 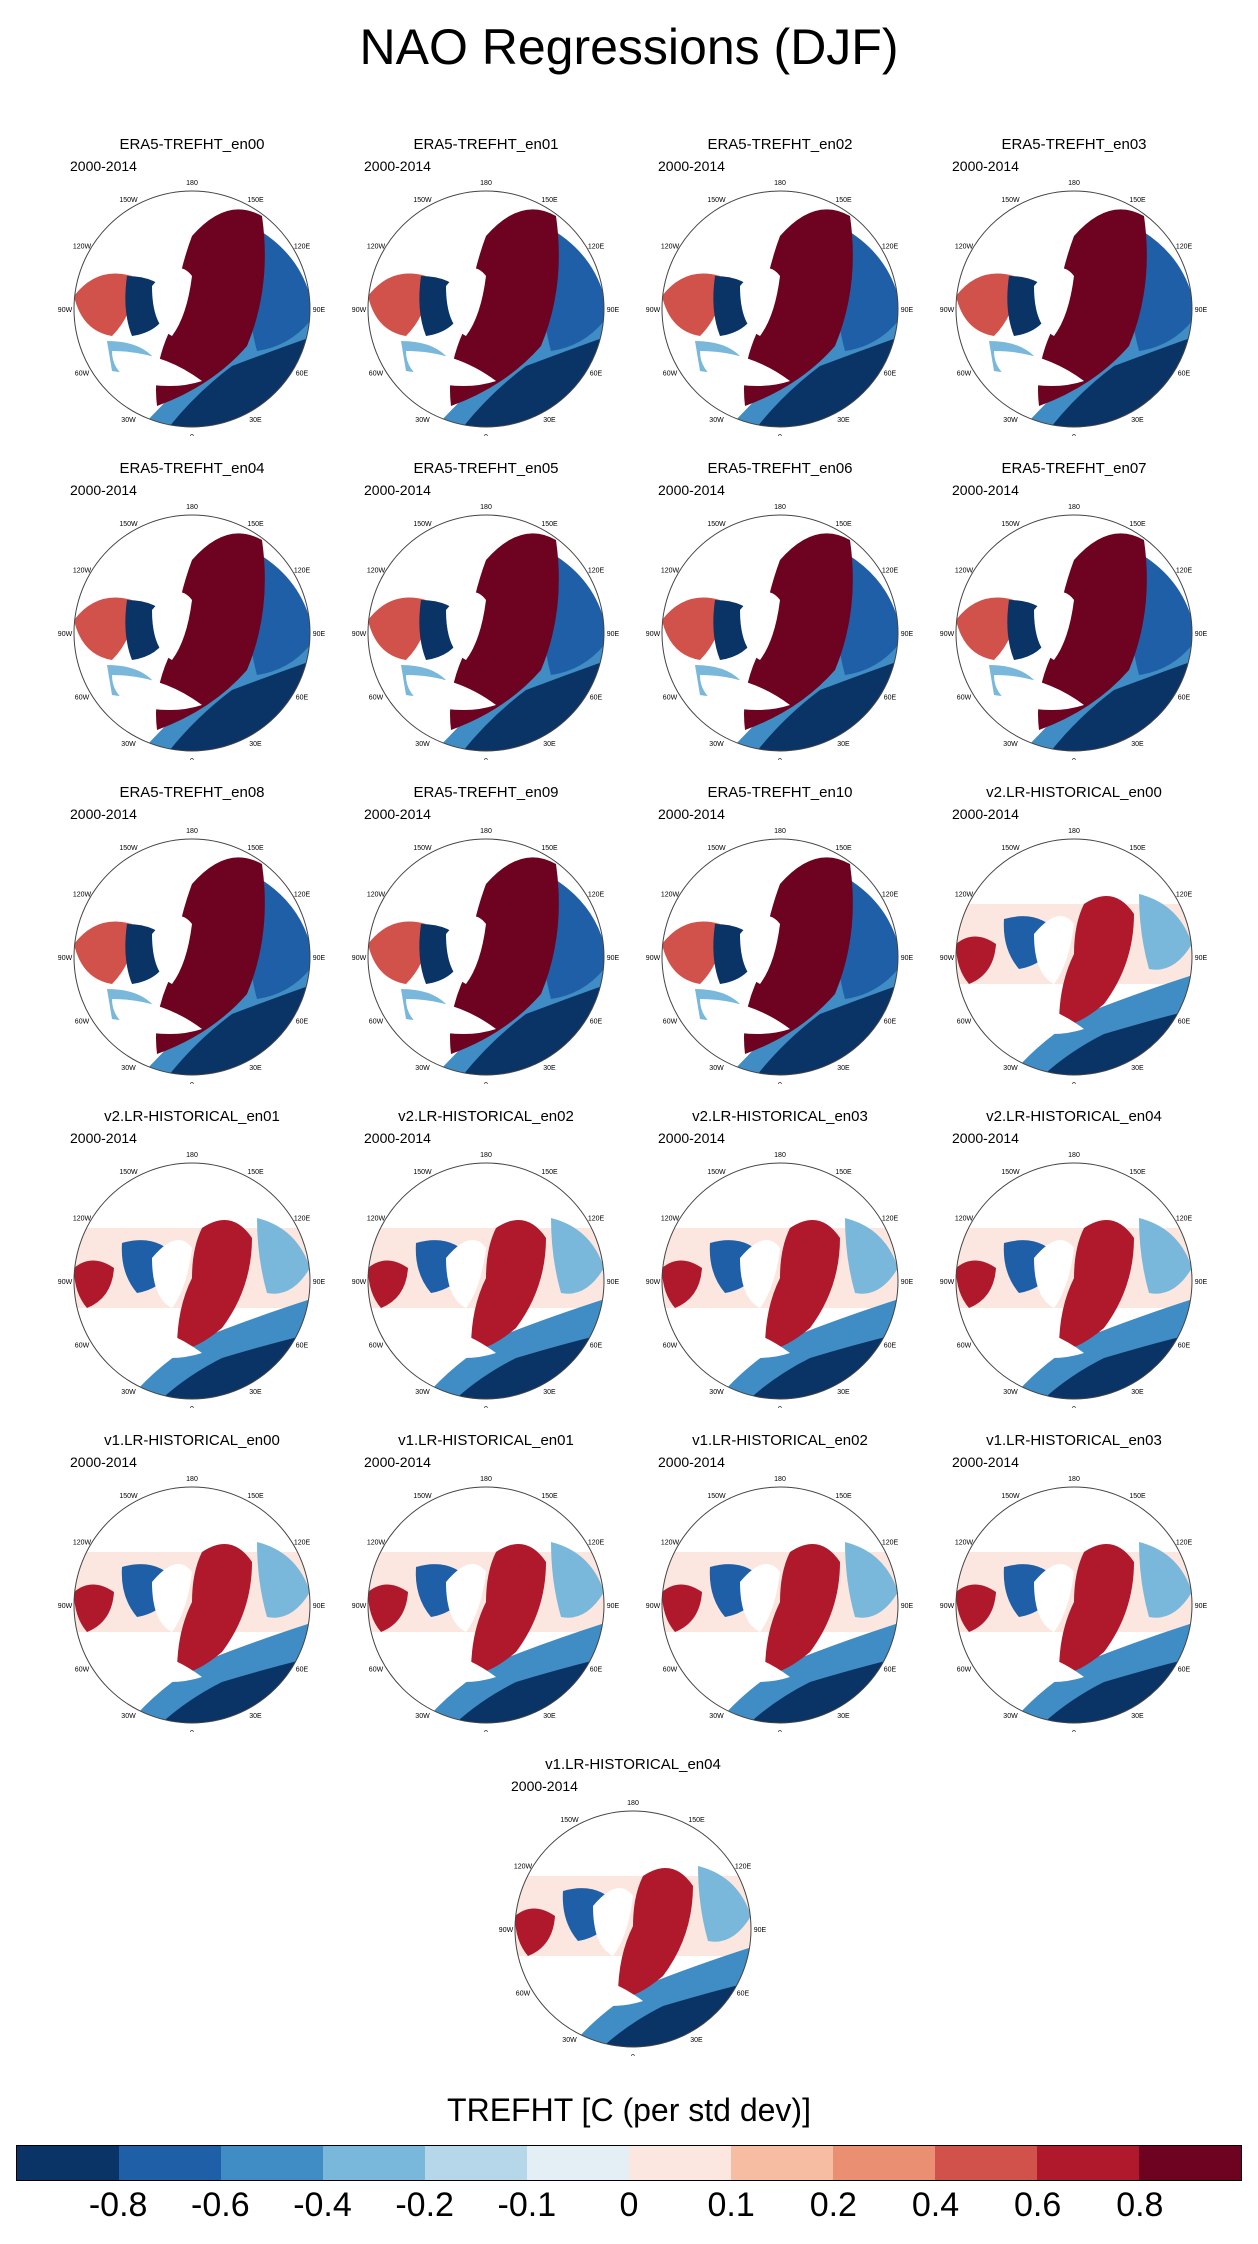 What do you see at coordinates (1074, 792) in the screenshot?
I see `panel-title: v2.LR-HISTORICAL_en00` at bounding box center [1074, 792].